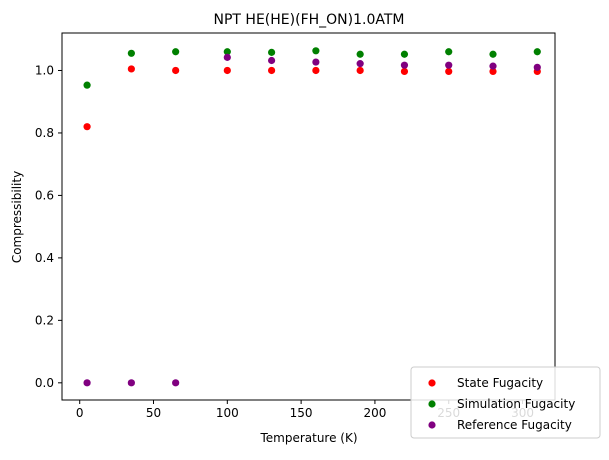  Describe the element at coordinates (44, 70) in the screenshot. I see `y-tick-label: 1.0` at that location.